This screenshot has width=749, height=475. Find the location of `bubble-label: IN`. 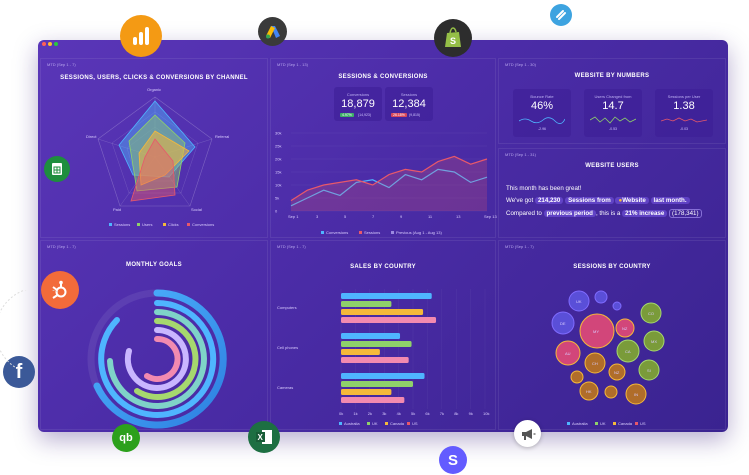

bubble-label: IN is located at coordinates (636, 394).